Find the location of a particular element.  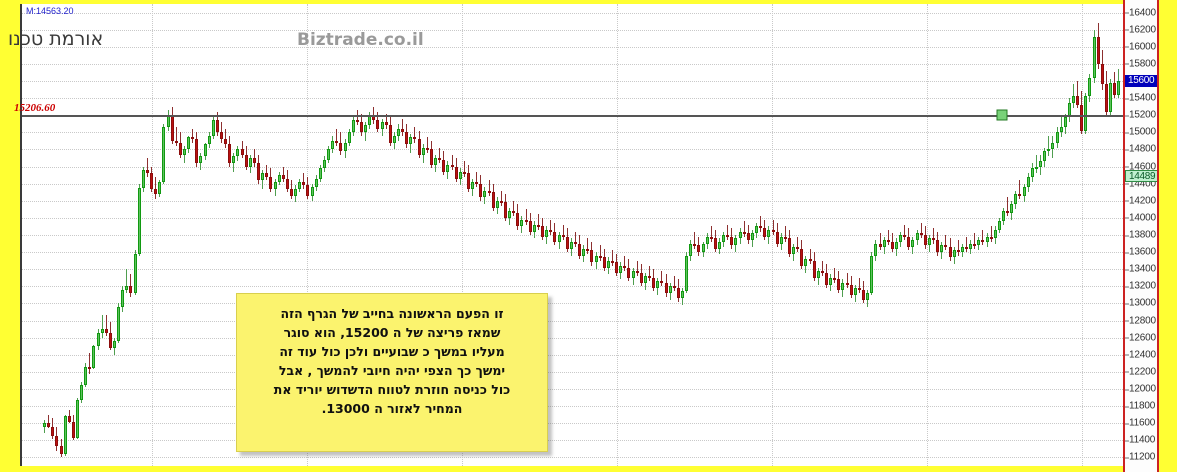

price-axis-tick: 13400 is located at coordinates (1141, 269).